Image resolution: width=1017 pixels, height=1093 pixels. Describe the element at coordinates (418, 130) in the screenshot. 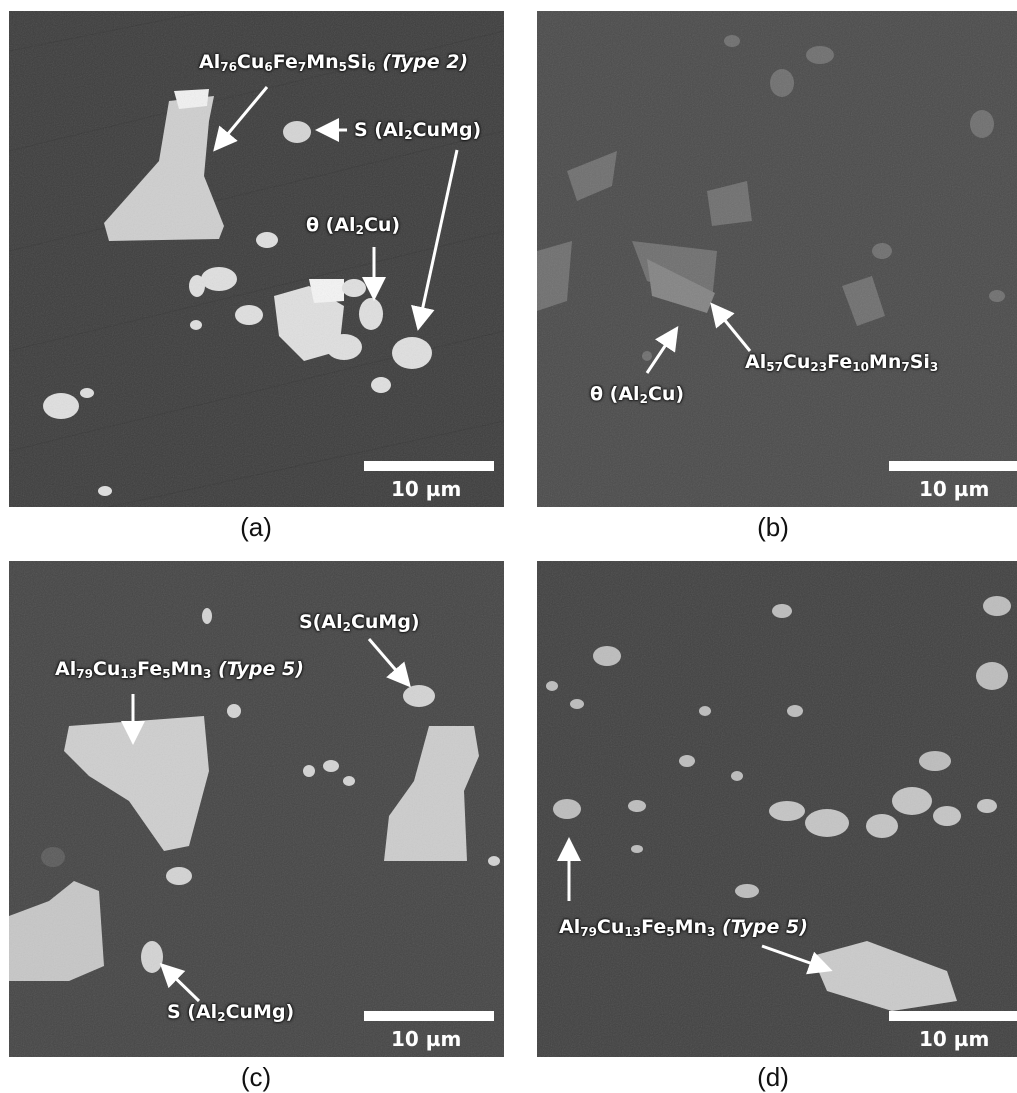

I see `label-s-phase: S (Al2CuMg)` at that location.